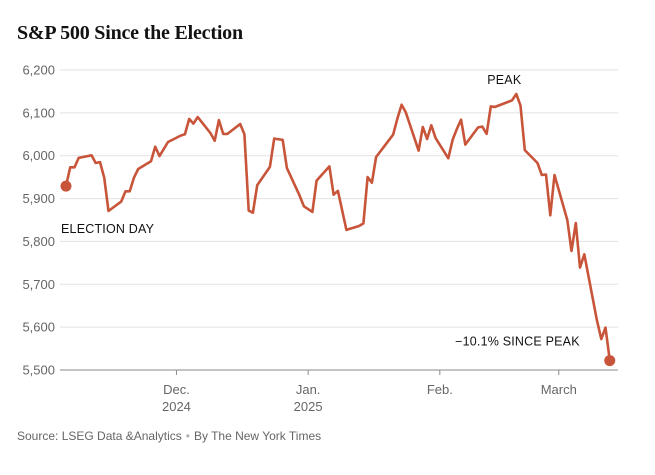 Image resolution: width=655 pixels, height=475 pixels. Describe the element at coordinates (38, 241) in the screenshot. I see `y-tick-label: 5,800` at that location.